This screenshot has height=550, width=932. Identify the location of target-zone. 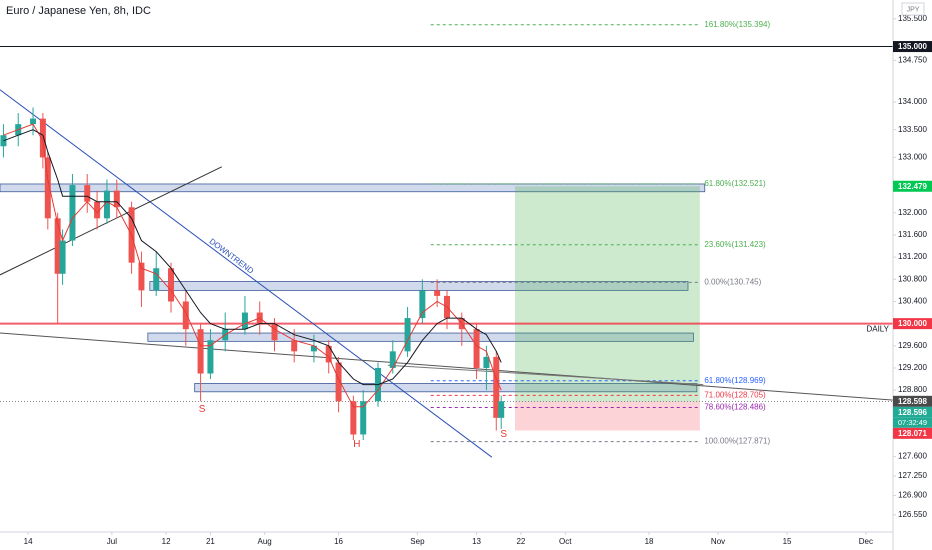
(607, 294).